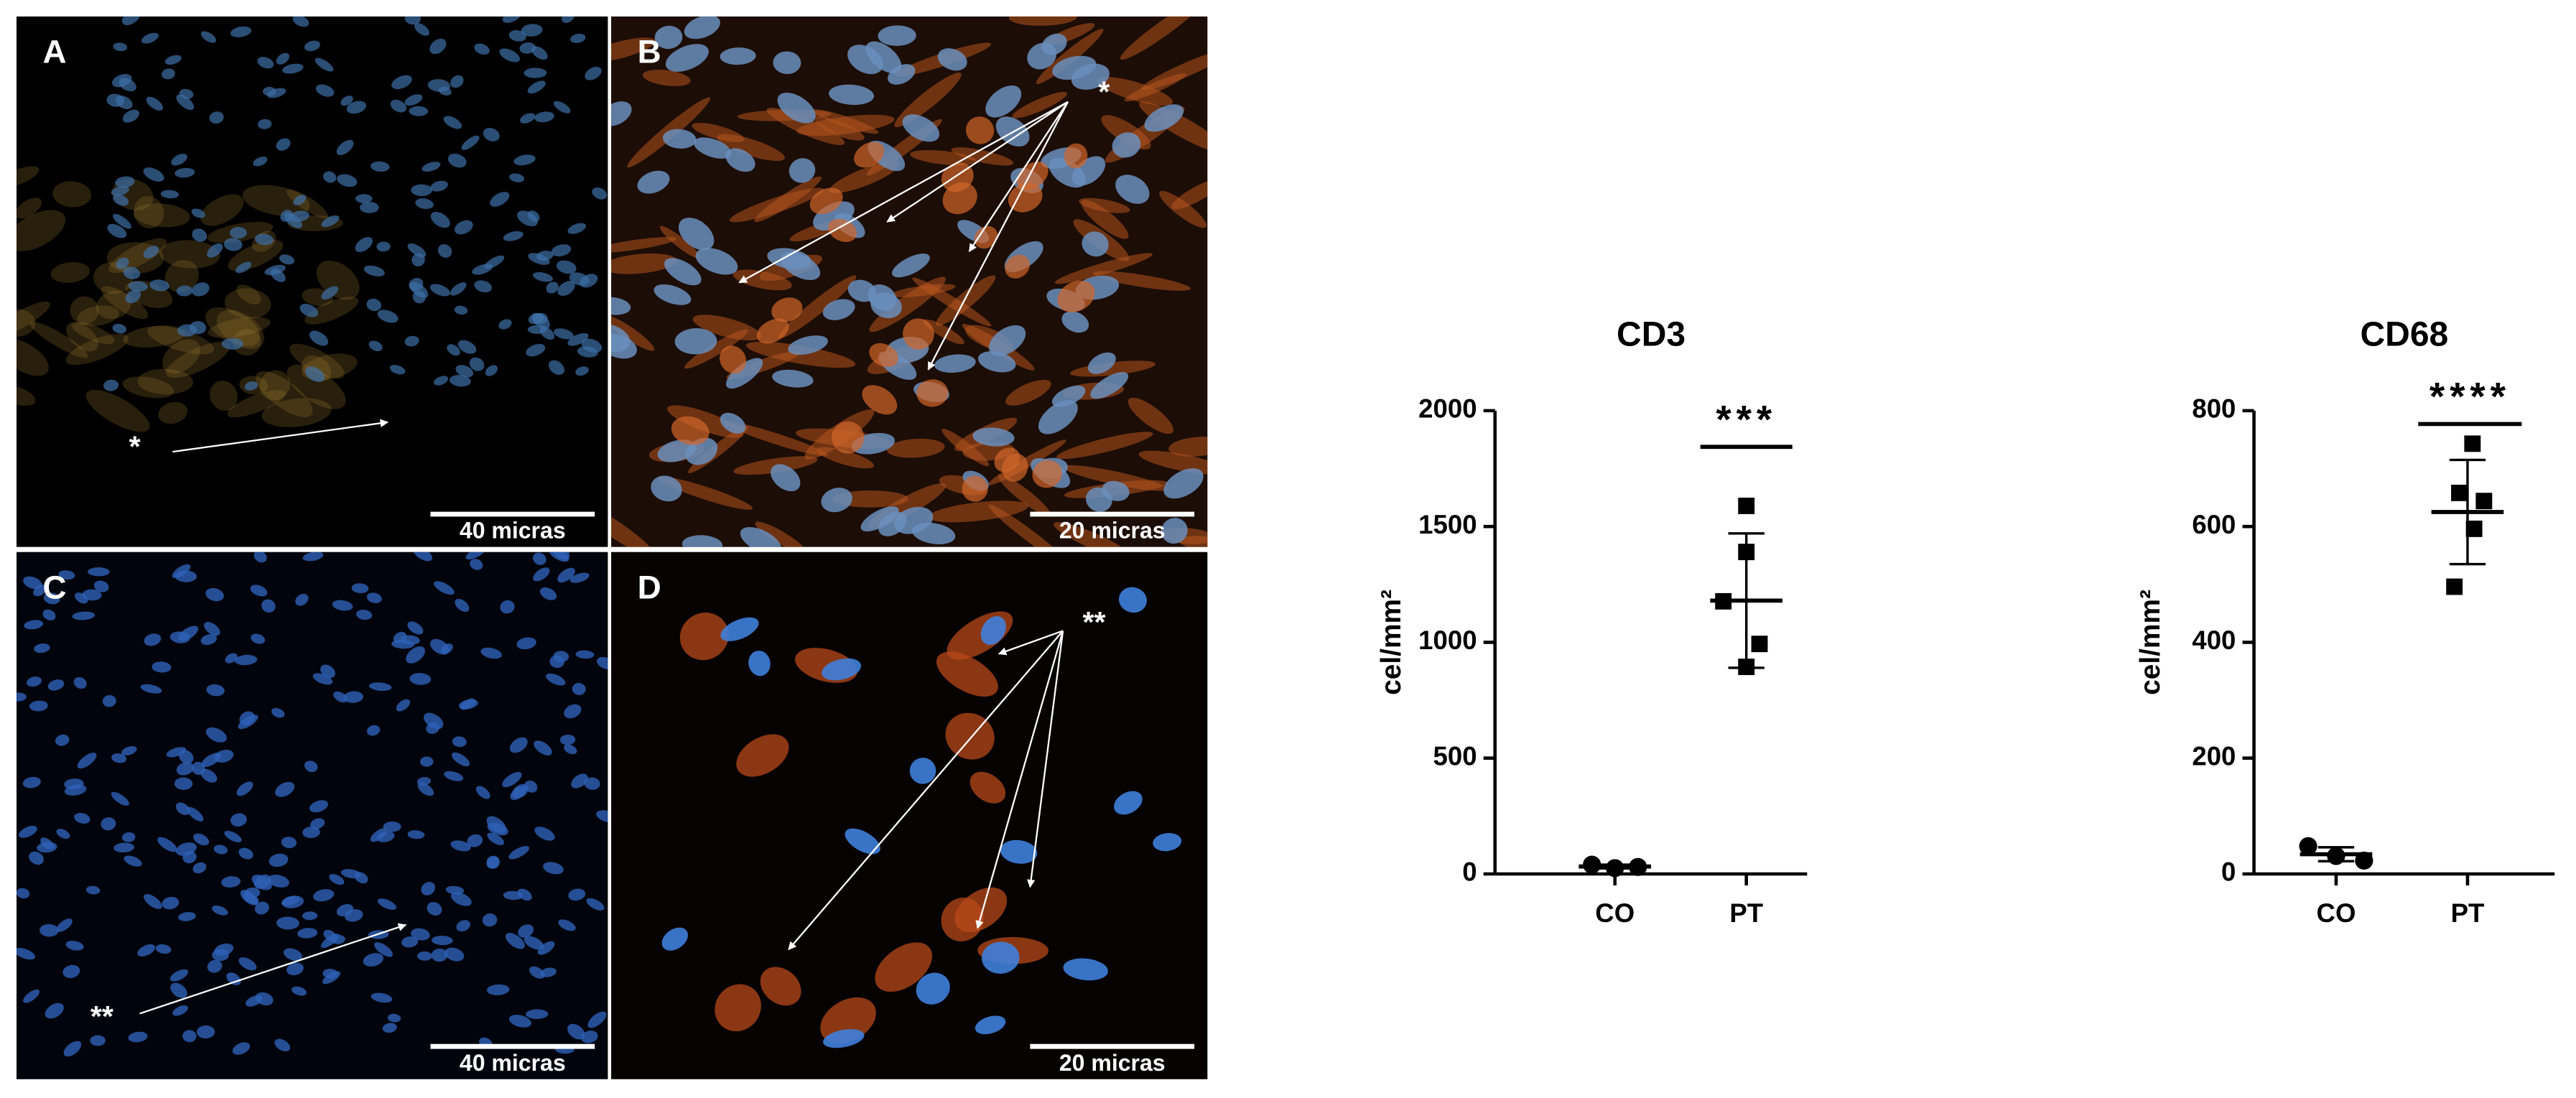 The height and width of the screenshot is (1098, 2576). I want to click on y-tick-label: 2000, so click(1447, 409).